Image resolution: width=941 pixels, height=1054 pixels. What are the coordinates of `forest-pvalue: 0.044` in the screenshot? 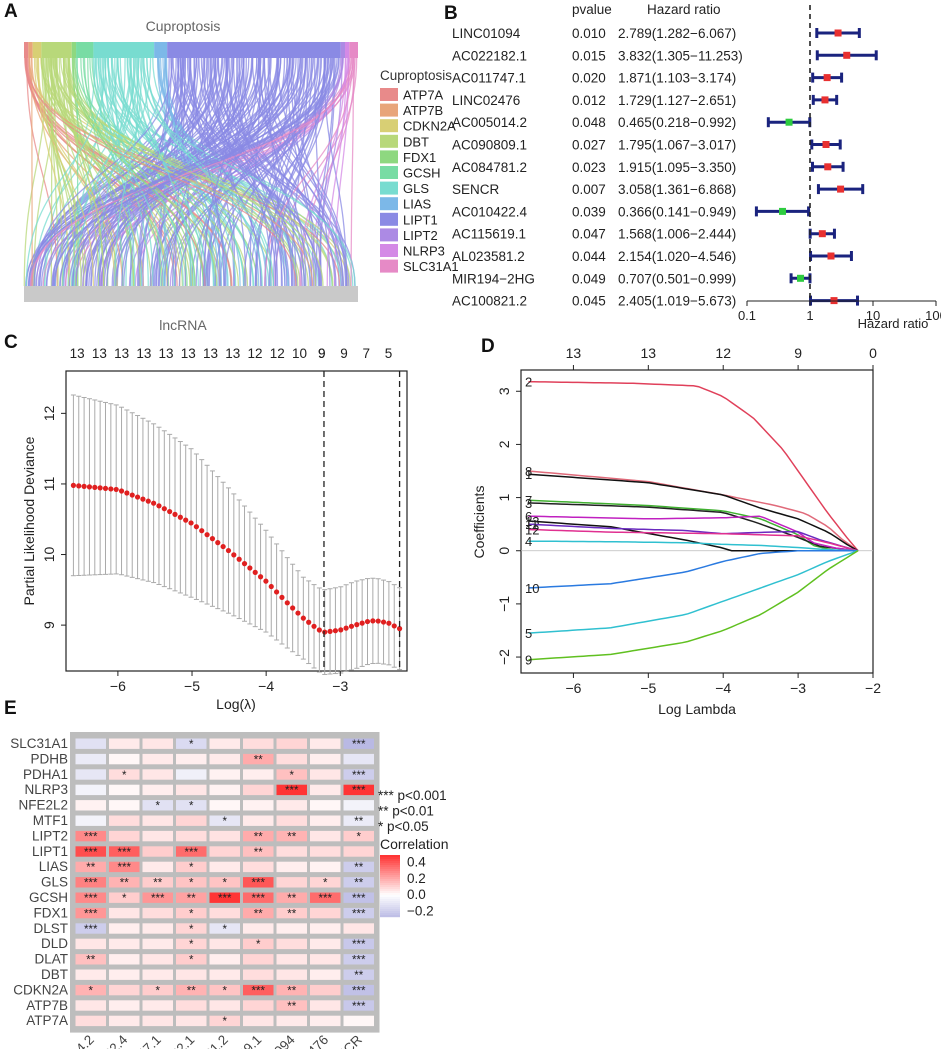 It's located at (589, 256).